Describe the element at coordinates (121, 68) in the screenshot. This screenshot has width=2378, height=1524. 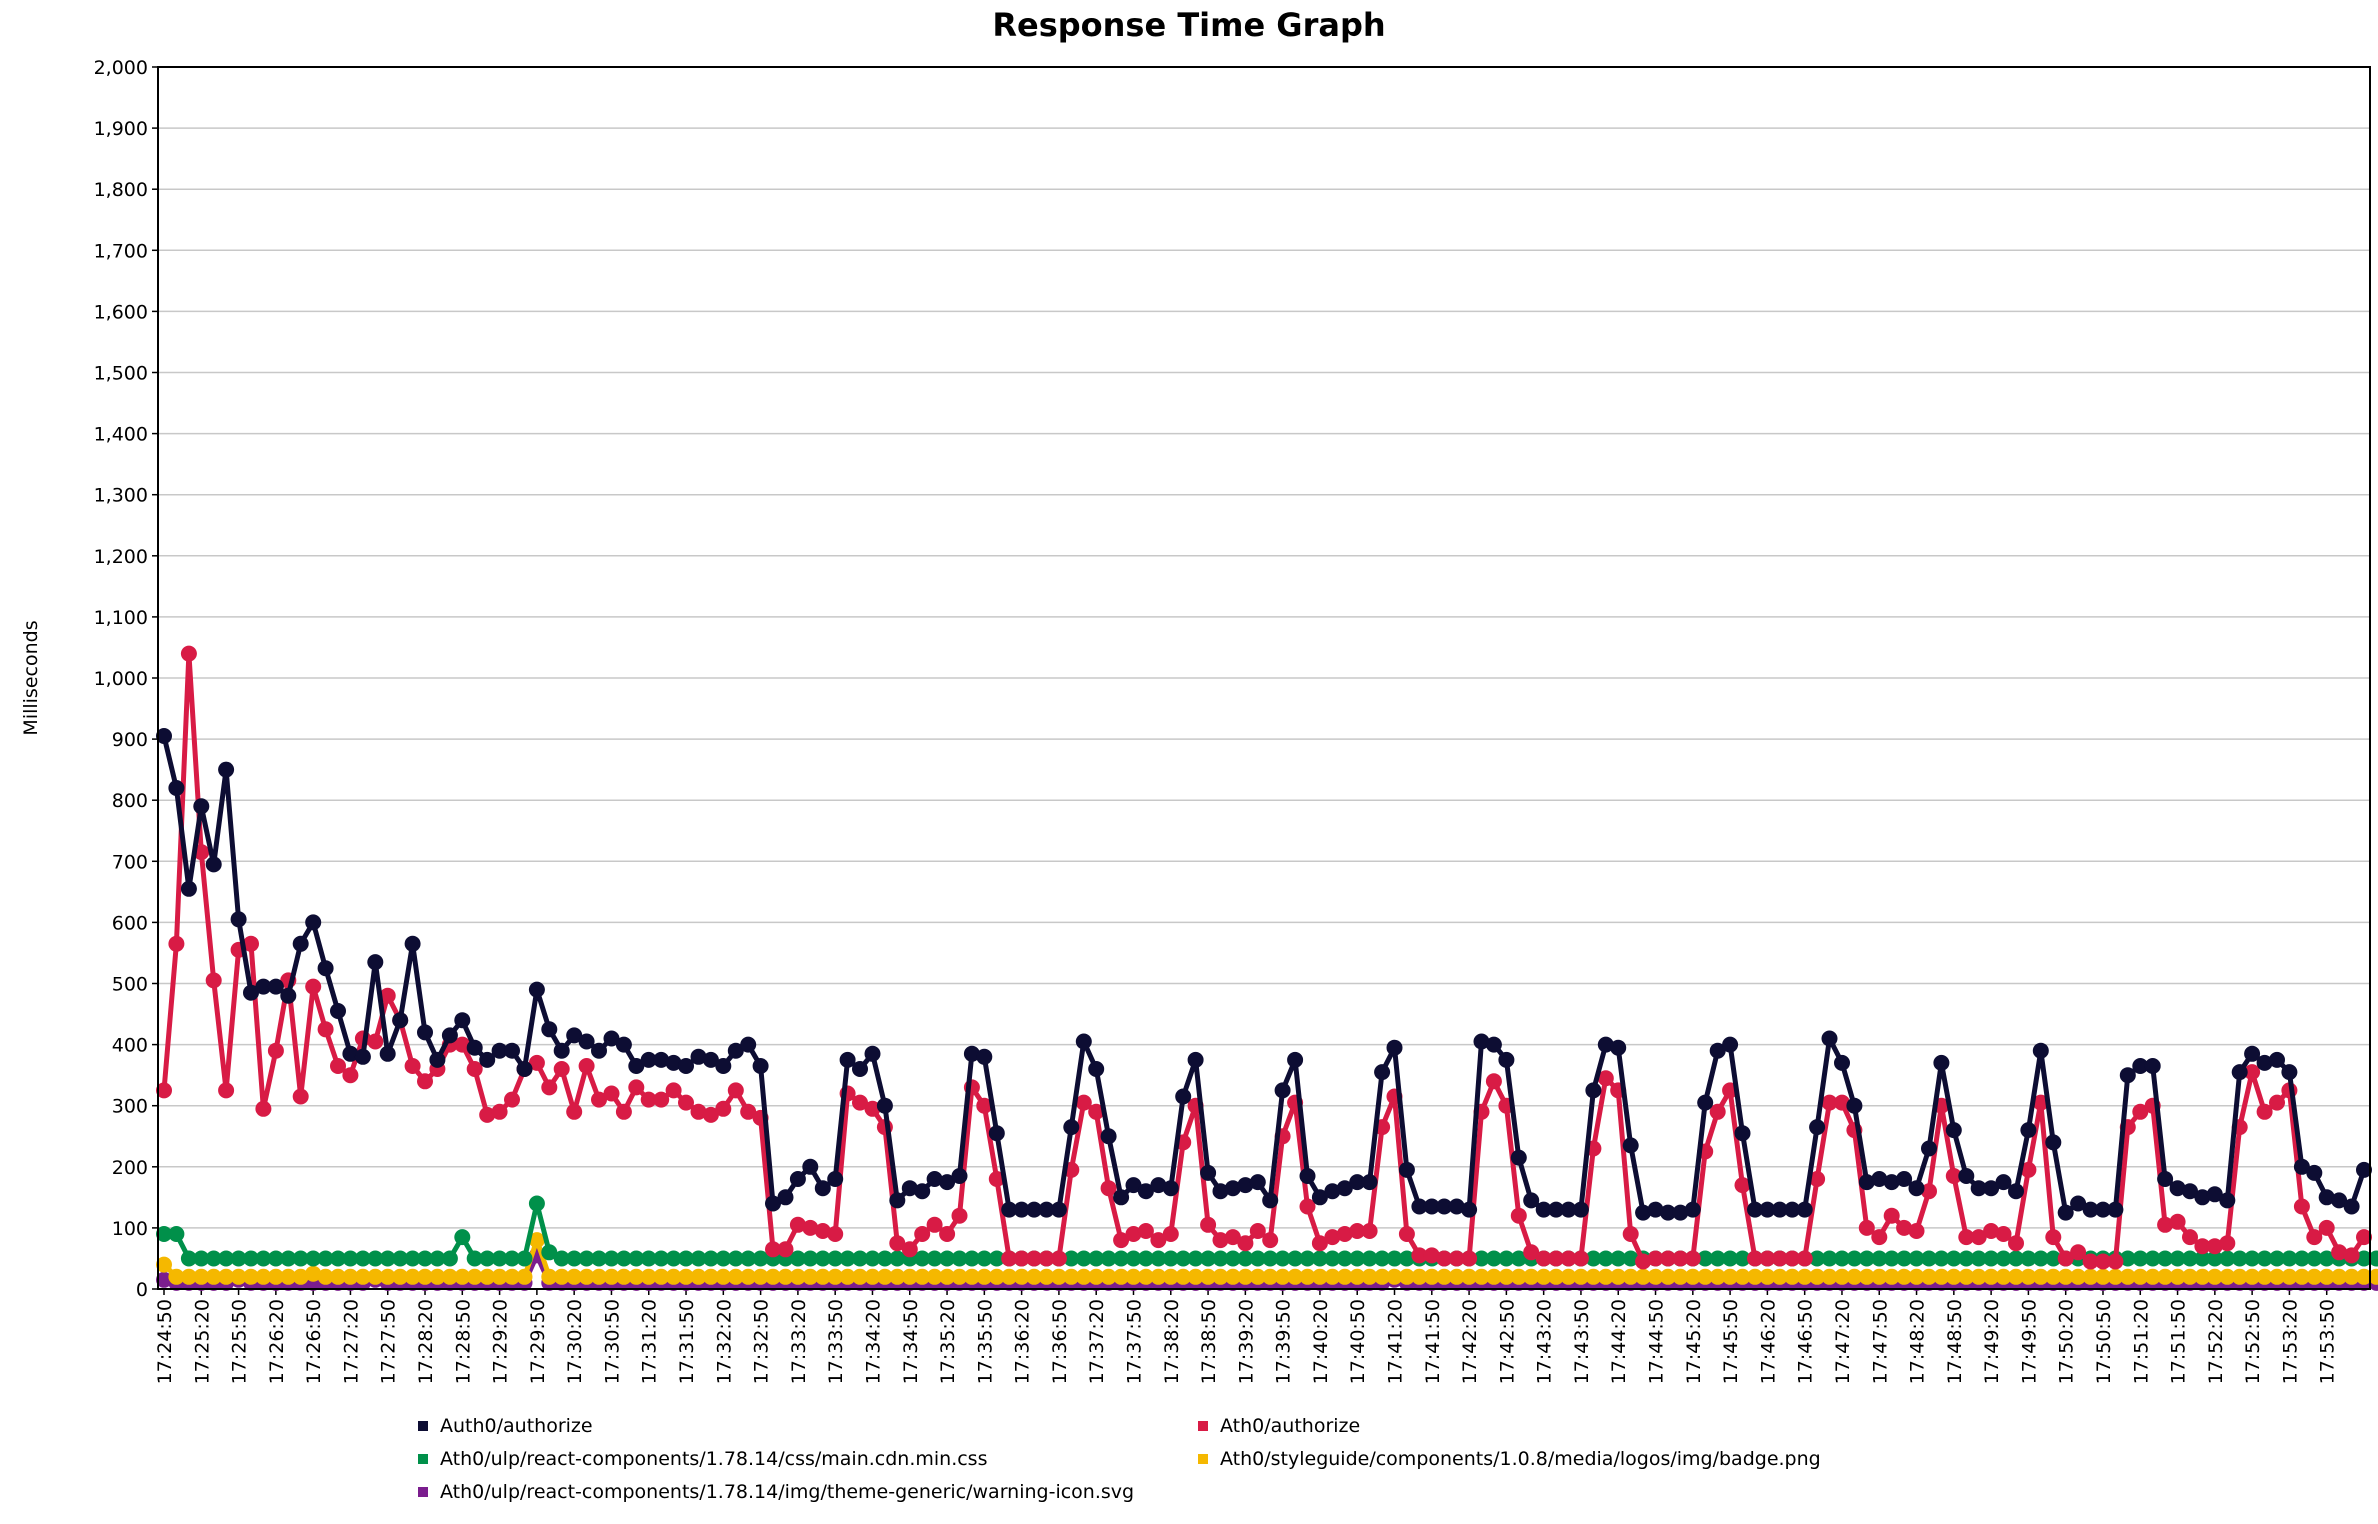
I see `y-tick-label: 2,000` at that location.